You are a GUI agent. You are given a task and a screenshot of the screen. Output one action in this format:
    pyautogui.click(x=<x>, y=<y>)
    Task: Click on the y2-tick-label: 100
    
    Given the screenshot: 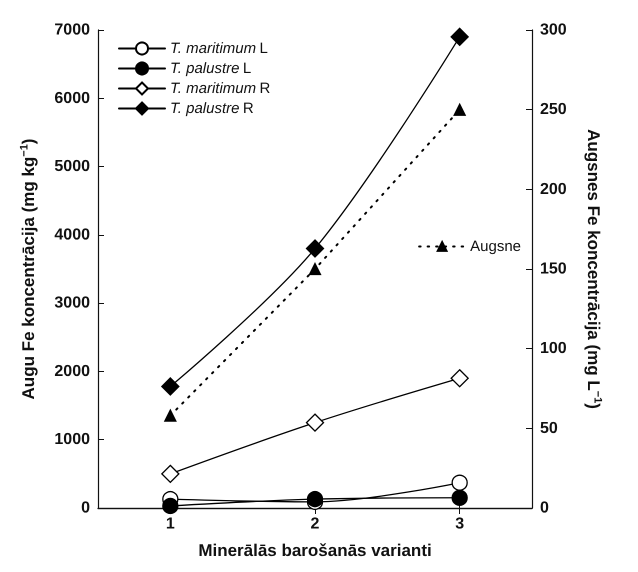 What is the action you would take?
    pyautogui.click(x=553, y=349)
    